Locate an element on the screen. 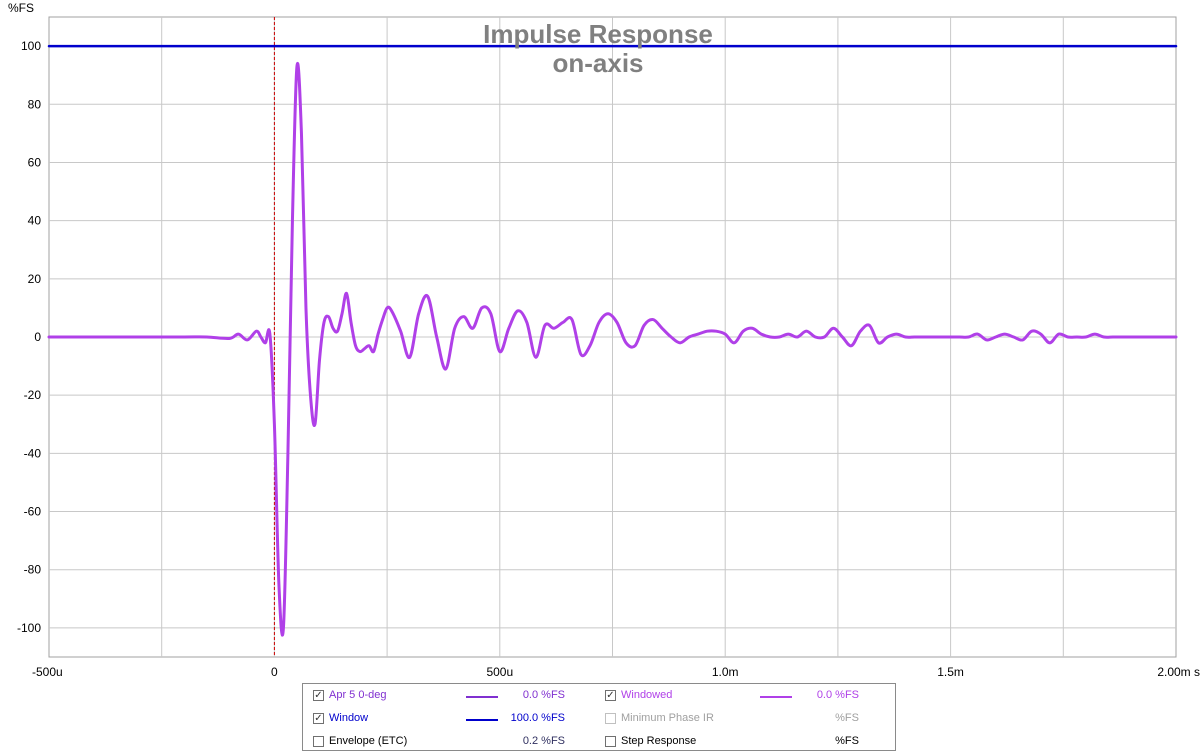 This screenshot has width=1200, height=756. y-axis-label: %FS is located at coordinates (21, 8).